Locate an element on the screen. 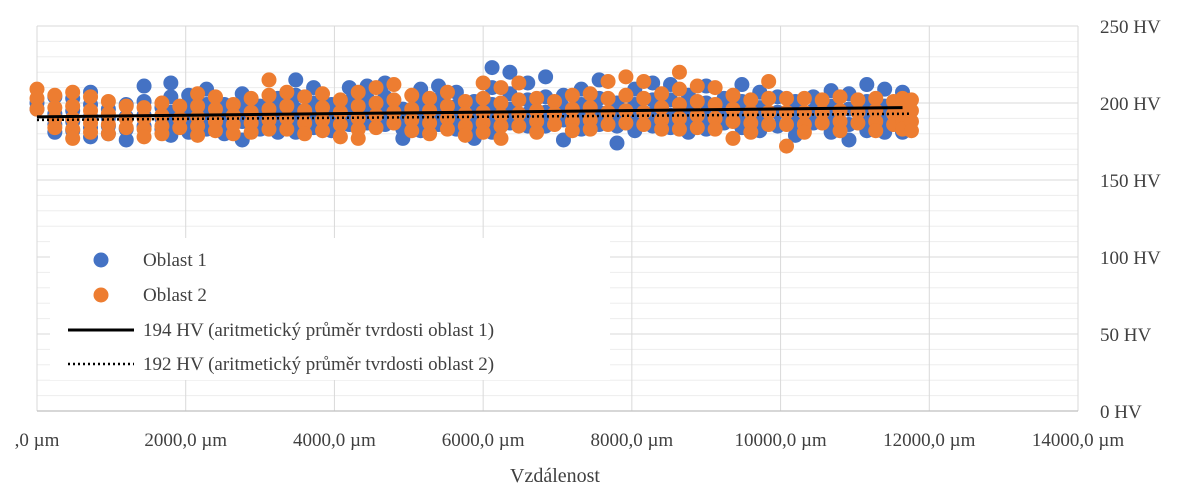 The width and height of the screenshot is (1181, 489). y-tick-label: 250 HV is located at coordinates (1130, 27).